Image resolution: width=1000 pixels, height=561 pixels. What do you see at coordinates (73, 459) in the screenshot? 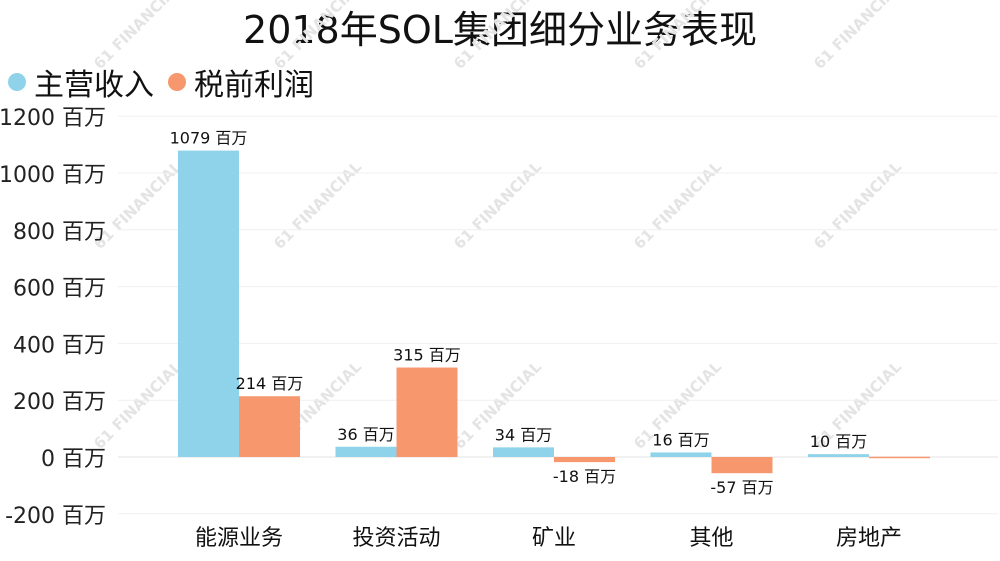
I see `y-tick-label: 0 百万` at bounding box center [73, 459].